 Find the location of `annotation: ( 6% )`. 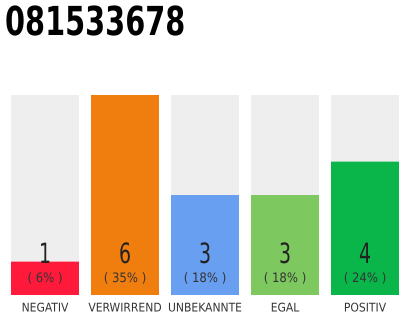

annotation: ( 6% ) is located at coordinates (45, 278).